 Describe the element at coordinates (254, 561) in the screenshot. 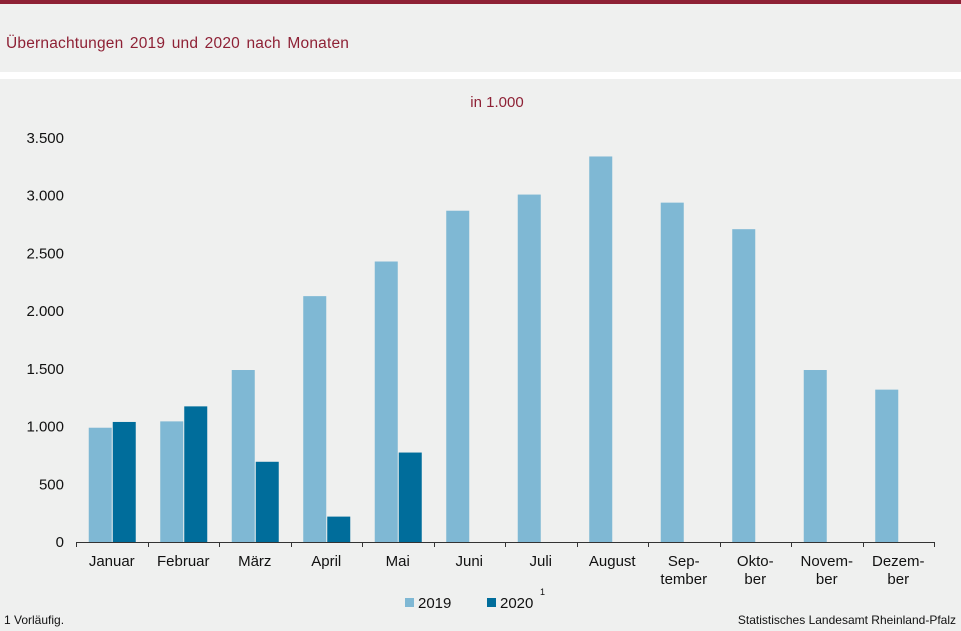

I see `x-tick-label: März` at that location.